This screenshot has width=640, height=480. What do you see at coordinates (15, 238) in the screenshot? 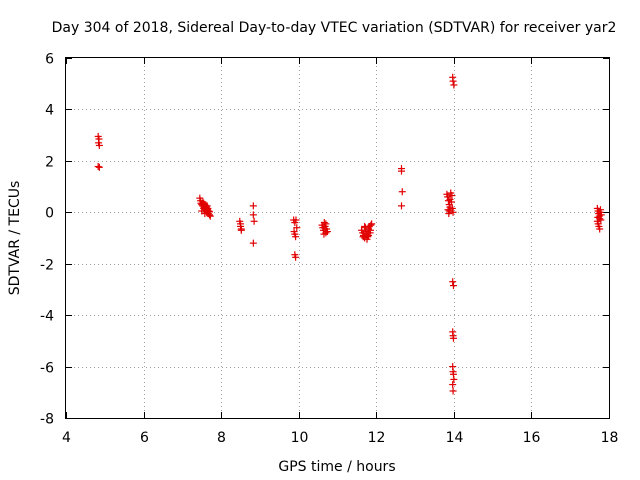
I see `y-axis-label: SDTVAR / TECUs` at bounding box center [15, 238].